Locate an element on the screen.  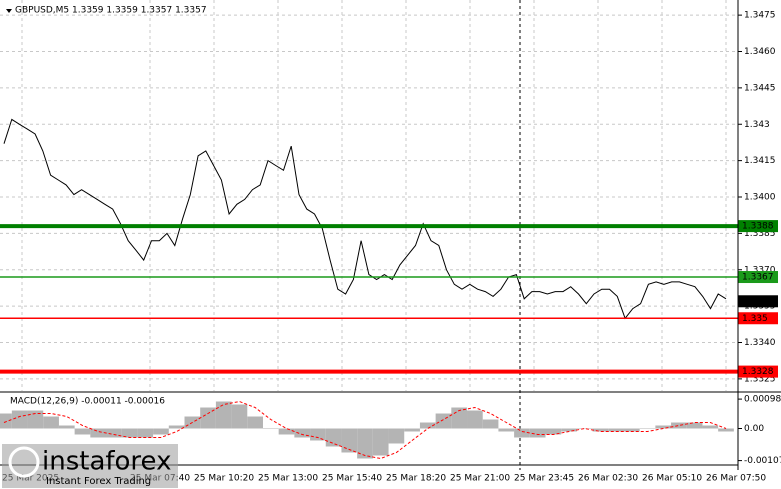
x-tick-label: 25 Mar 13:00 is located at coordinates (288, 479).